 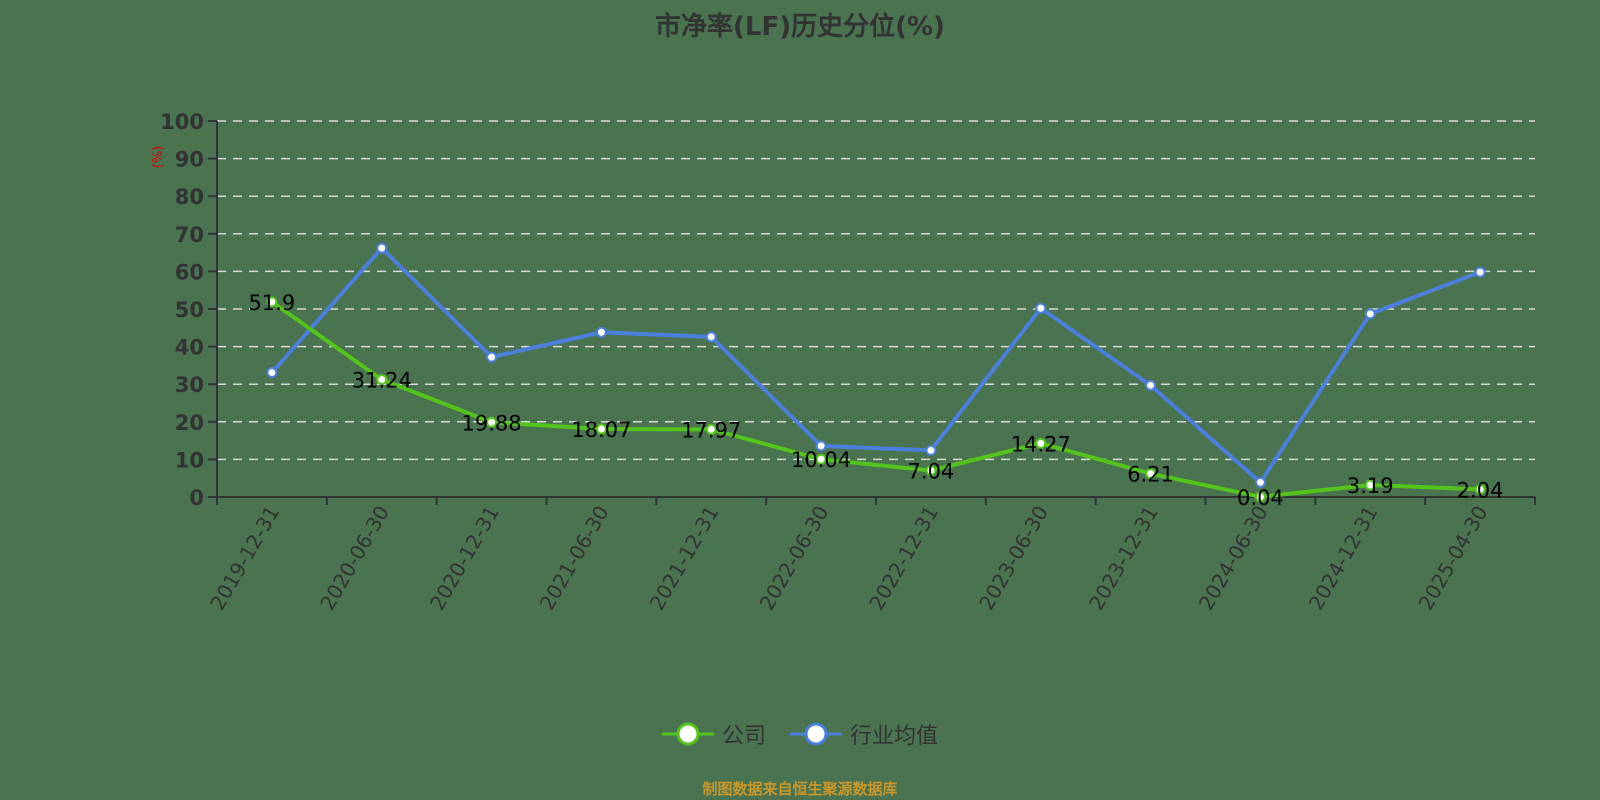 I want to click on legend-item-industry: 行业均值, so click(x=864, y=734).